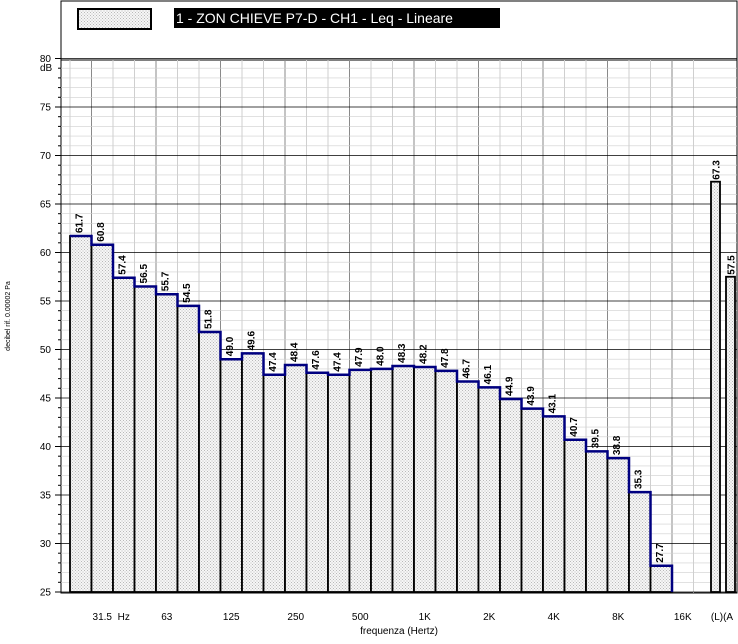  Describe the element at coordinates (381, 356) in the screenshot. I see `data-label-630: 48.0` at that location.